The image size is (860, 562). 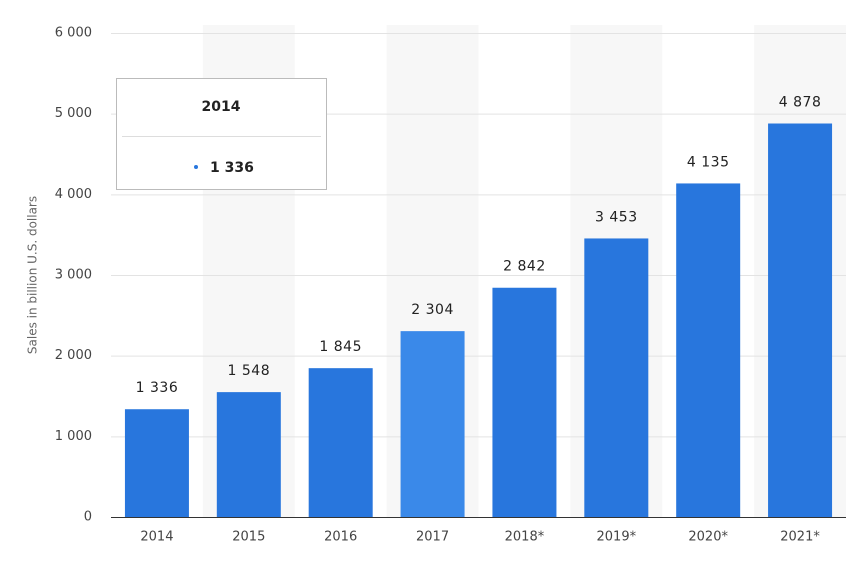 What do you see at coordinates (221, 107) in the screenshot?
I see `tooltip-title: 2014` at bounding box center [221, 107].